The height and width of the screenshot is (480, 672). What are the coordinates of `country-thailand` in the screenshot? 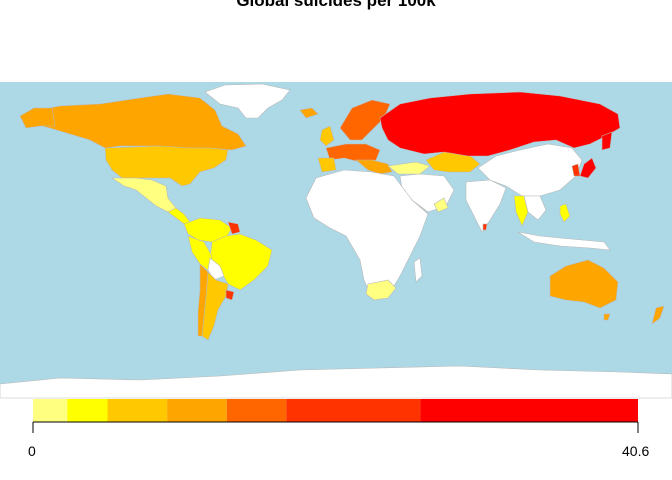 It's located at (521, 211).